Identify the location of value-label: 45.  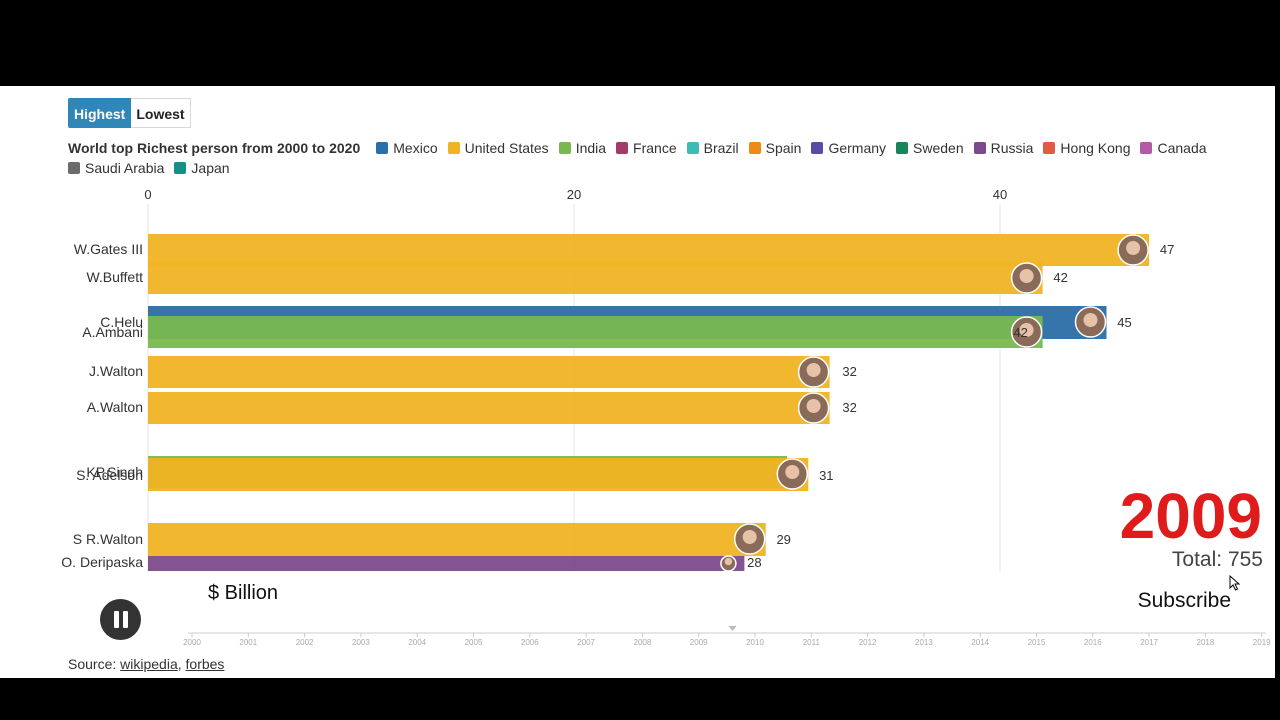
(1124, 322).